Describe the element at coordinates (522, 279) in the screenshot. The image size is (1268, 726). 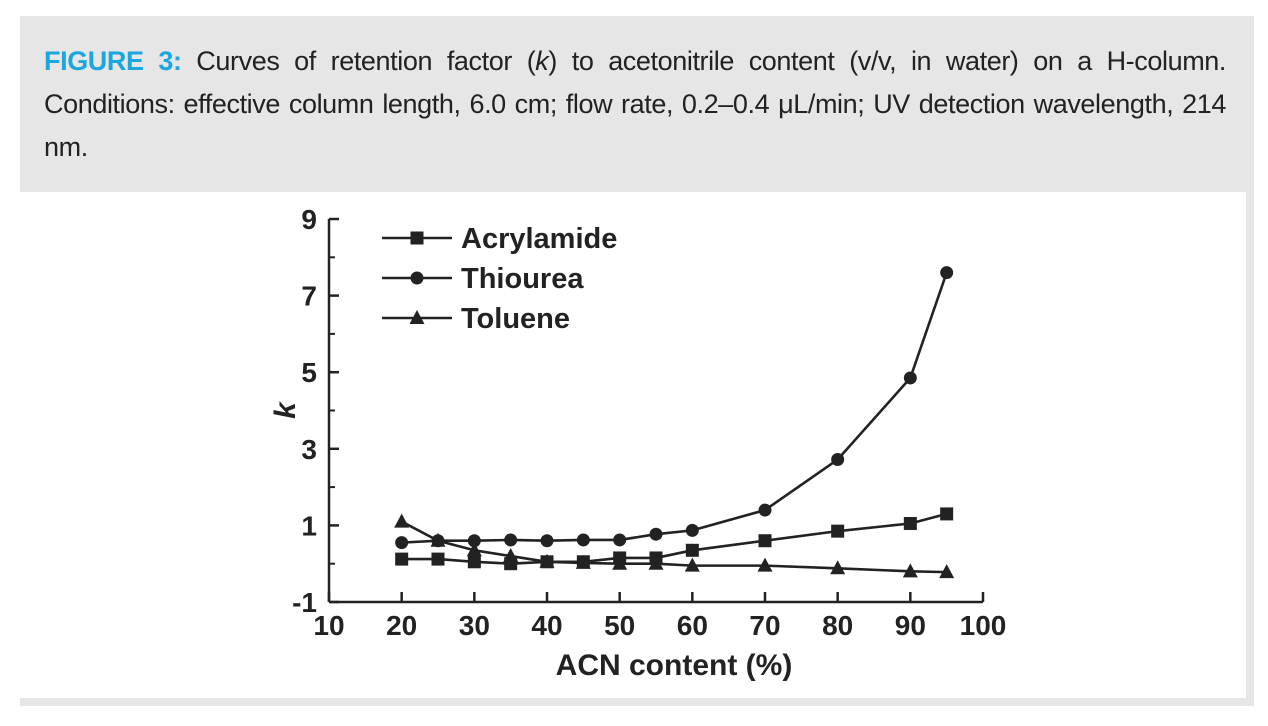
I see `legend-label-thiourea: Thiourea` at that location.